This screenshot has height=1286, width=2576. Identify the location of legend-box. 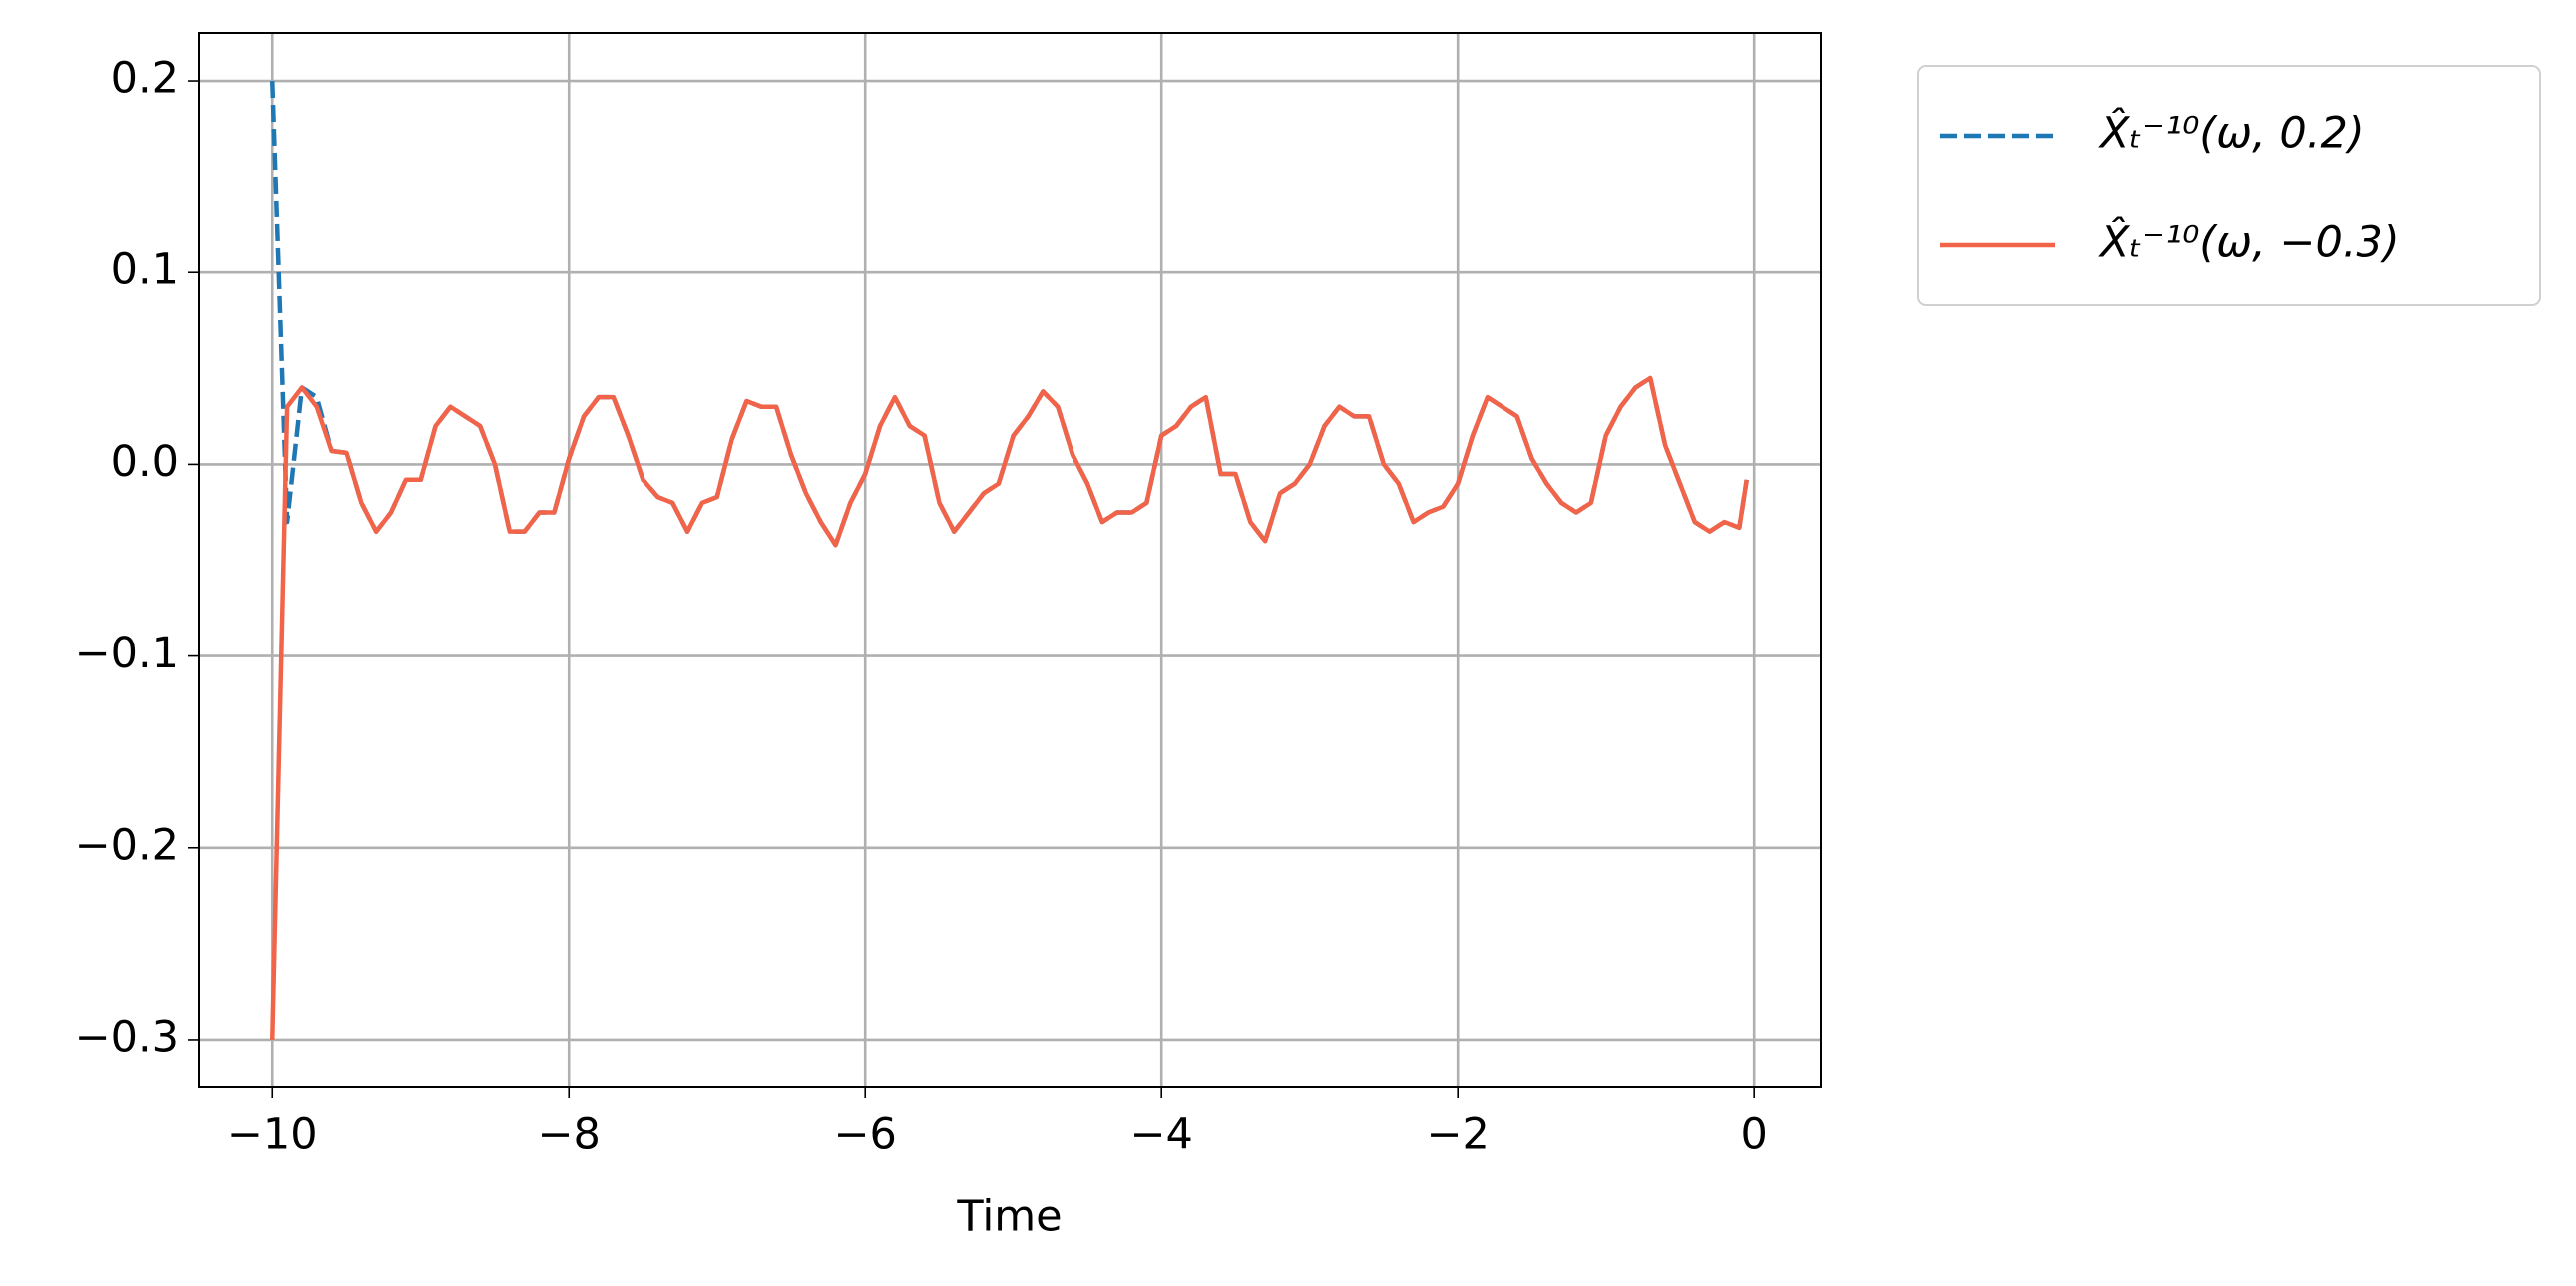
(2229, 185).